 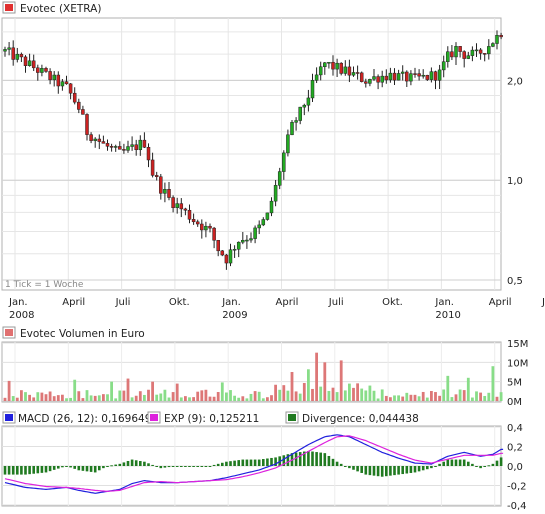 I want to click on x-tick-label: Juli, so click(x=543, y=302).